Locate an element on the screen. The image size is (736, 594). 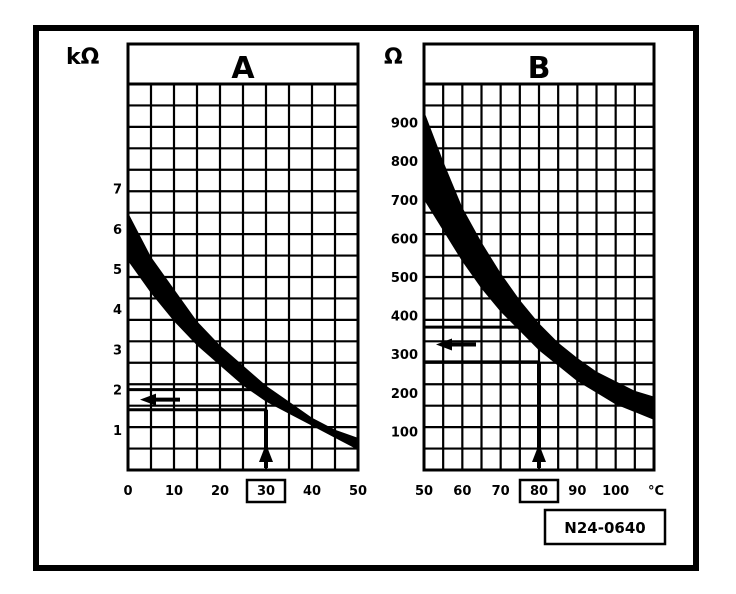
y-tick-label: 1 is located at coordinates (117, 431).